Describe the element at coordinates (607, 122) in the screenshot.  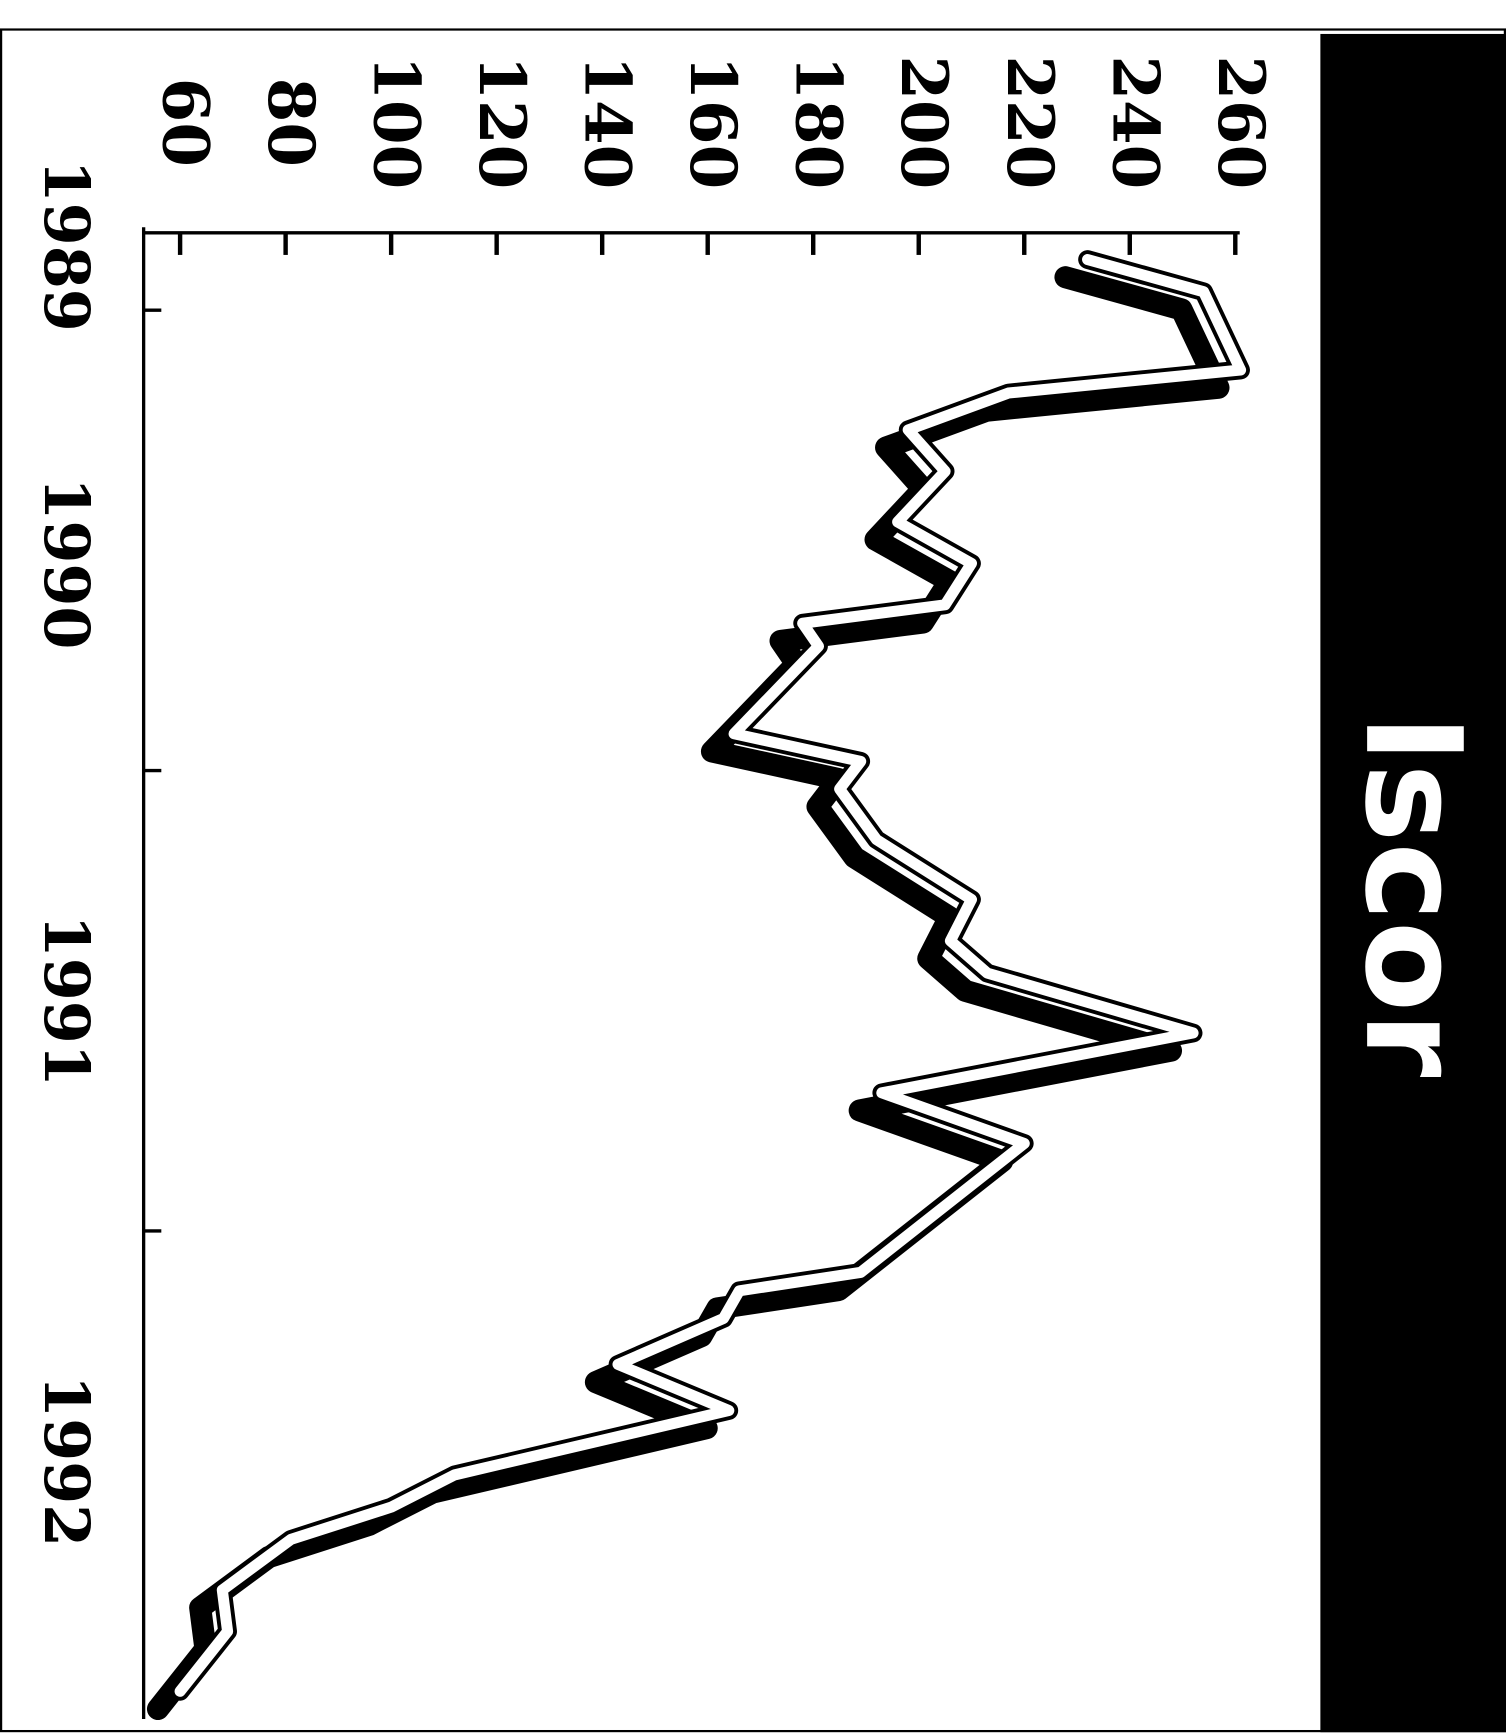
I see `y-tick-label: 140` at that location.